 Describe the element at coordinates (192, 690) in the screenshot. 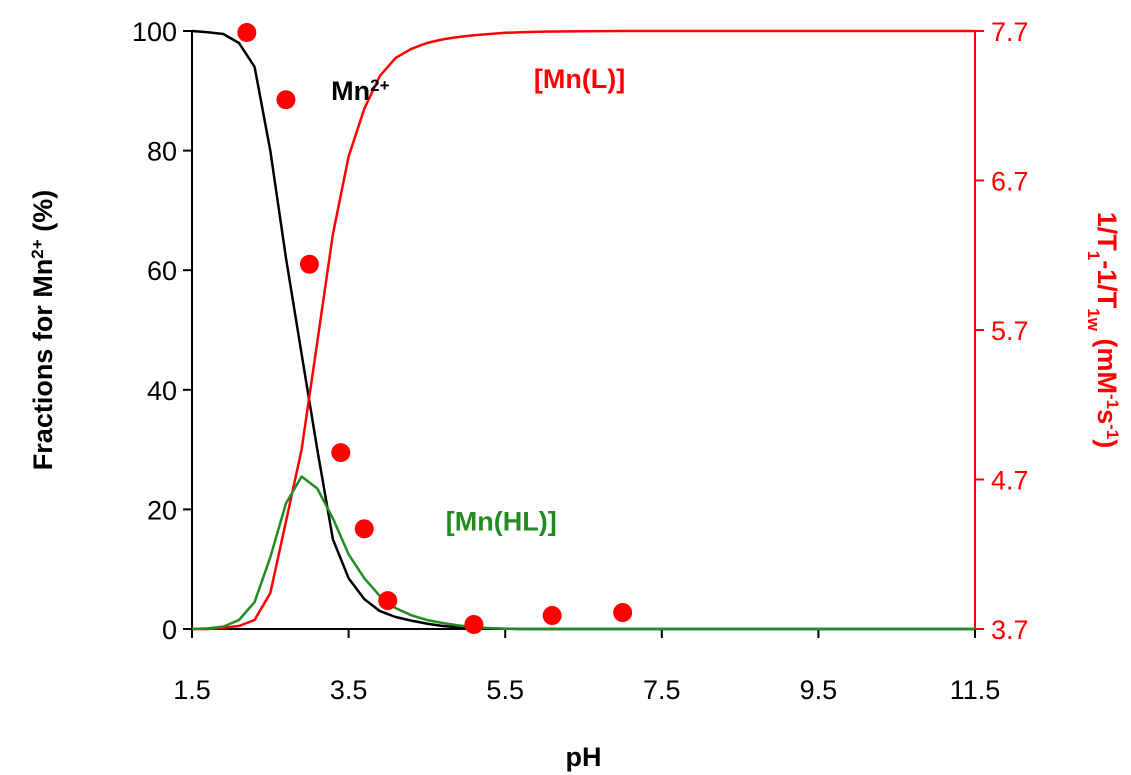

I see `x-tick-label: 1.5` at that location.